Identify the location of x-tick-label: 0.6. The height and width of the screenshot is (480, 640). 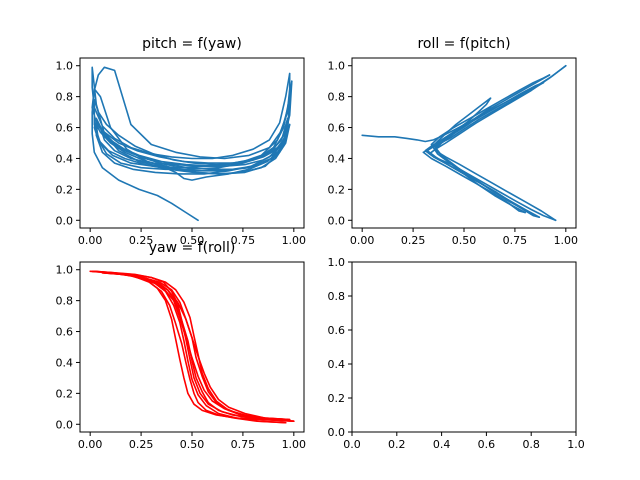
(487, 444).